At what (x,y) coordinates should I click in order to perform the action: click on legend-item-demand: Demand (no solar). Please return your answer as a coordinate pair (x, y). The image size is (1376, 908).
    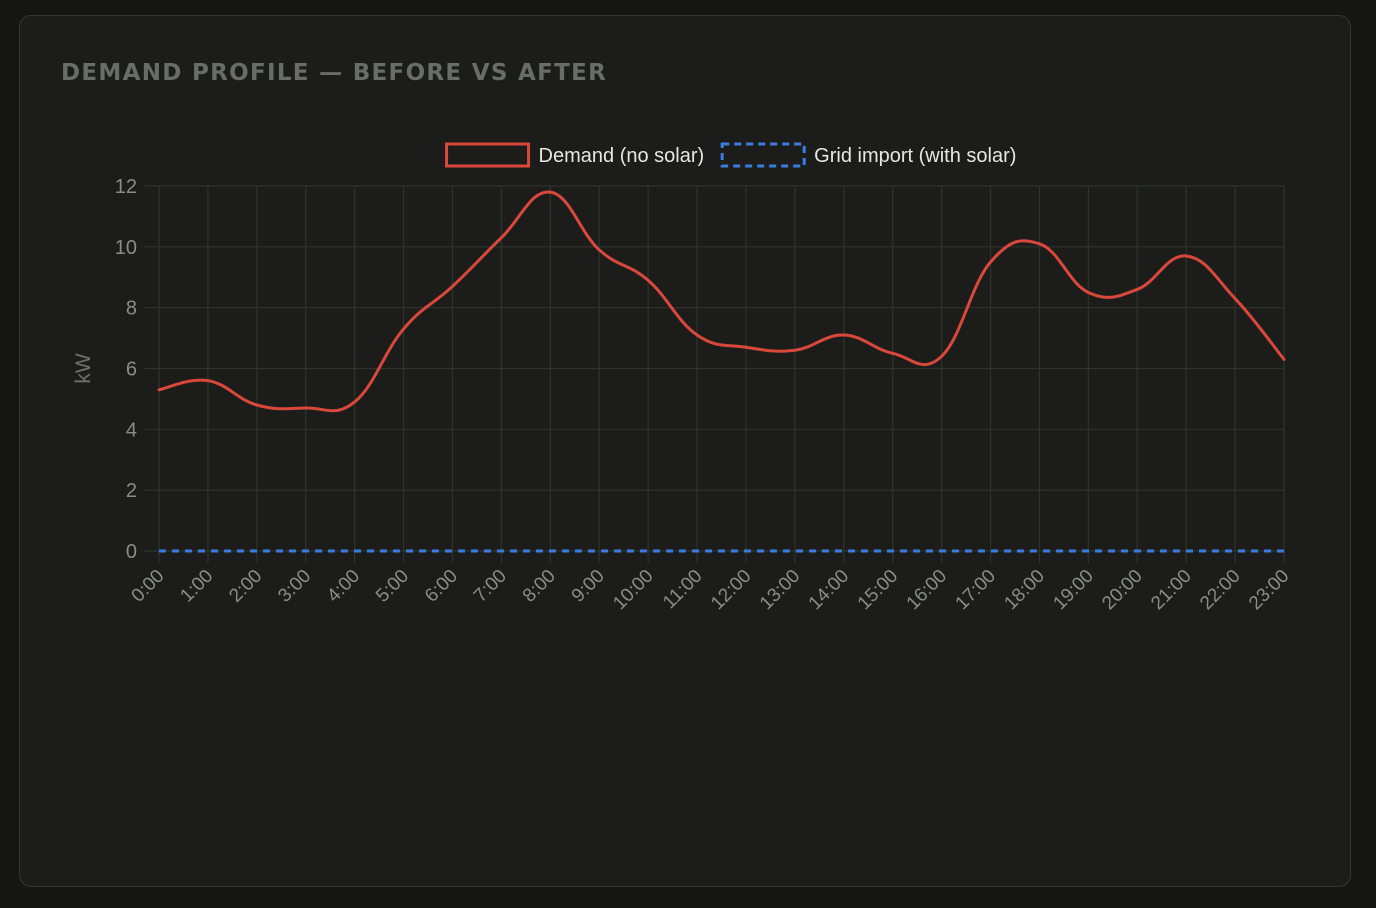
    Looking at the image, I should click on (575, 155).